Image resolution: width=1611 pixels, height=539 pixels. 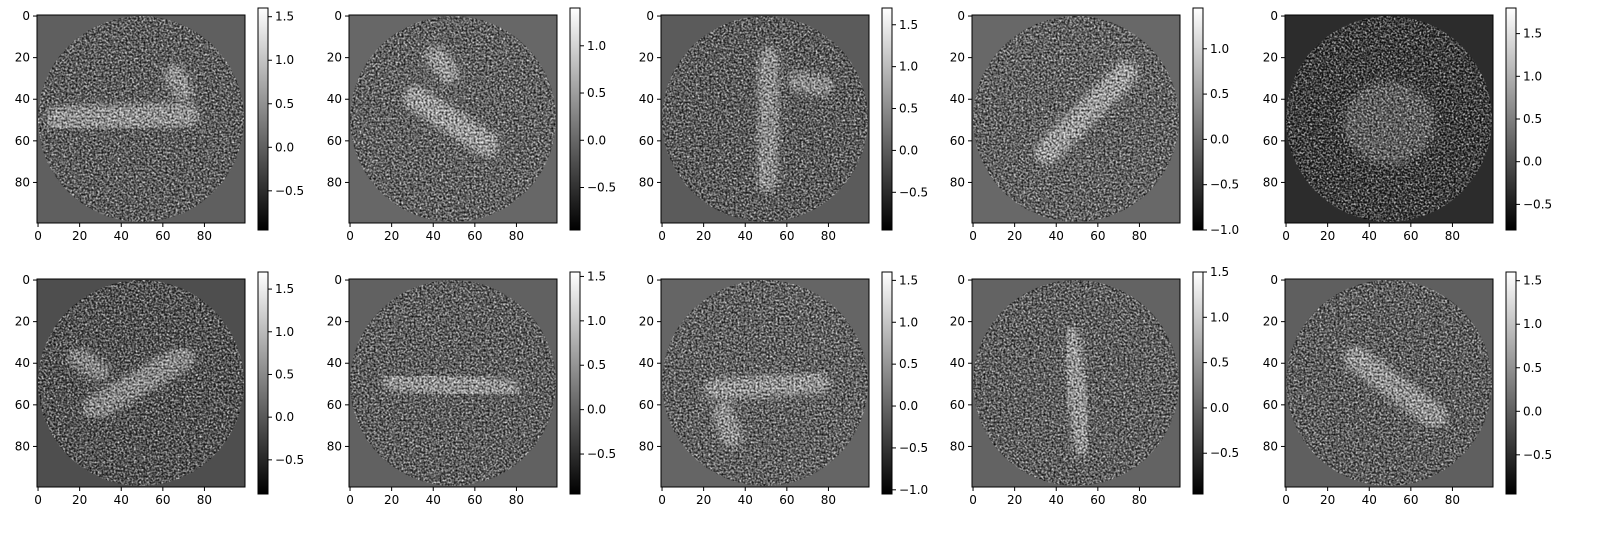 I want to click on panel-10: 0 20 40 60 80 0 20 40 60 80 −0.5 0.0 0.5 1.0 1.5, so click(x=1407, y=389).